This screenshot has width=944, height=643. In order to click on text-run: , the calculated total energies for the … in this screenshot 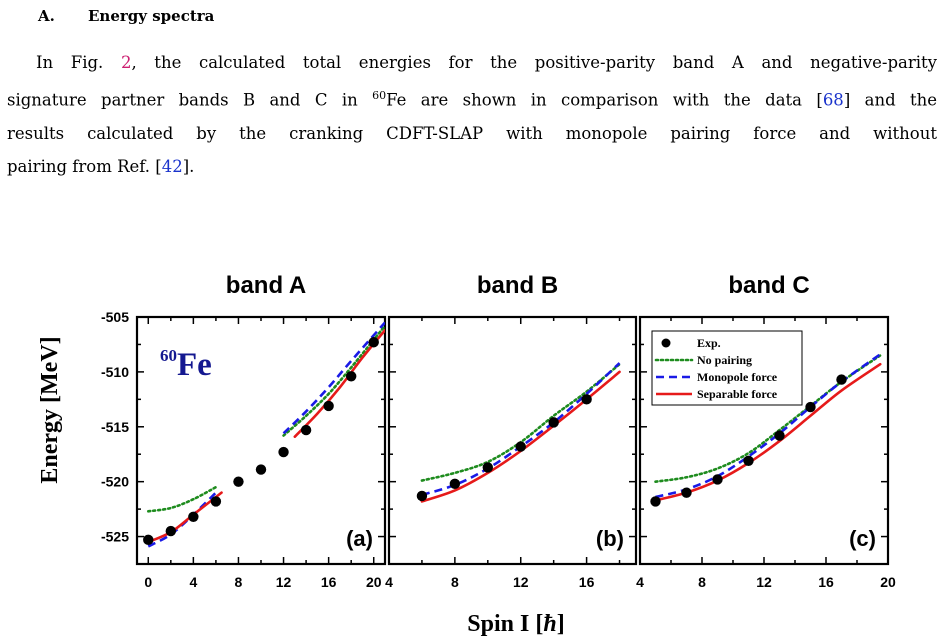, I will do `click(534, 62)`.